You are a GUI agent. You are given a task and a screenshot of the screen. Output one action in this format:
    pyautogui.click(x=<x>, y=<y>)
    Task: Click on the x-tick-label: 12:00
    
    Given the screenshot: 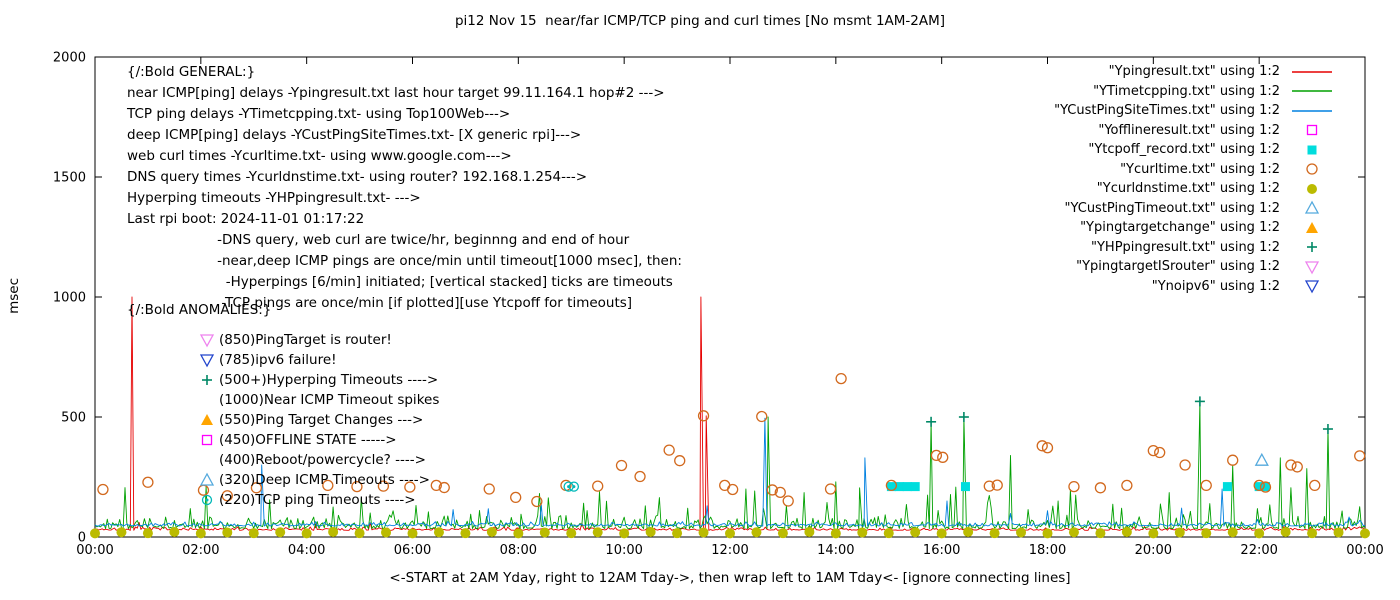 What is the action you would take?
    pyautogui.click(x=729, y=550)
    